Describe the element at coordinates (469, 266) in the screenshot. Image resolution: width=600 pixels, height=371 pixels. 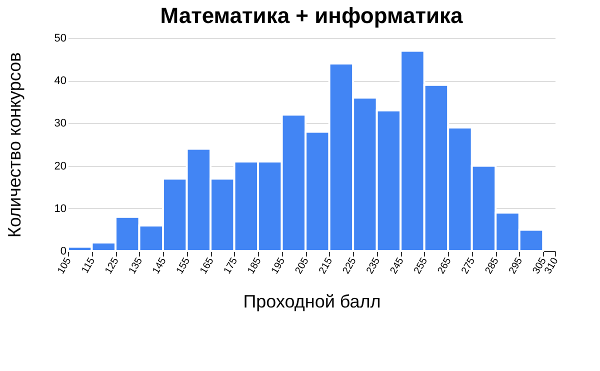
I see `x-tick-label: 275` at that location.